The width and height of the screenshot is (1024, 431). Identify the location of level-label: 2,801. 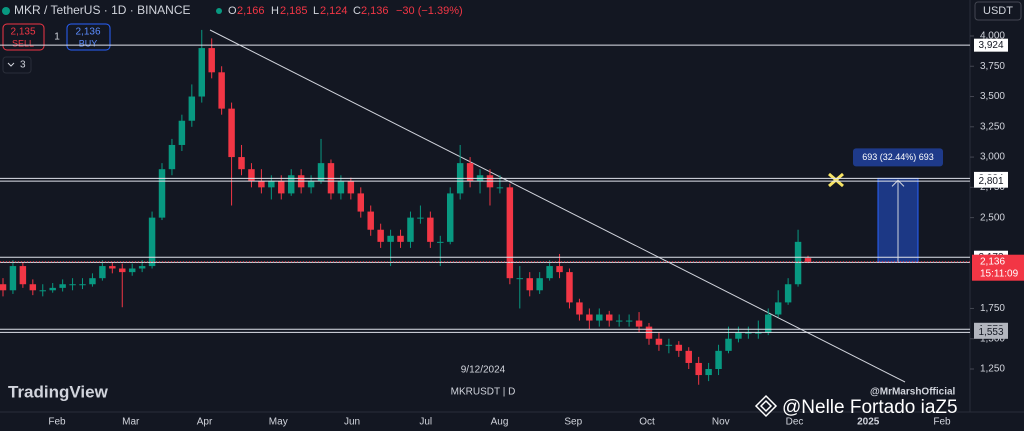
(990, 181).